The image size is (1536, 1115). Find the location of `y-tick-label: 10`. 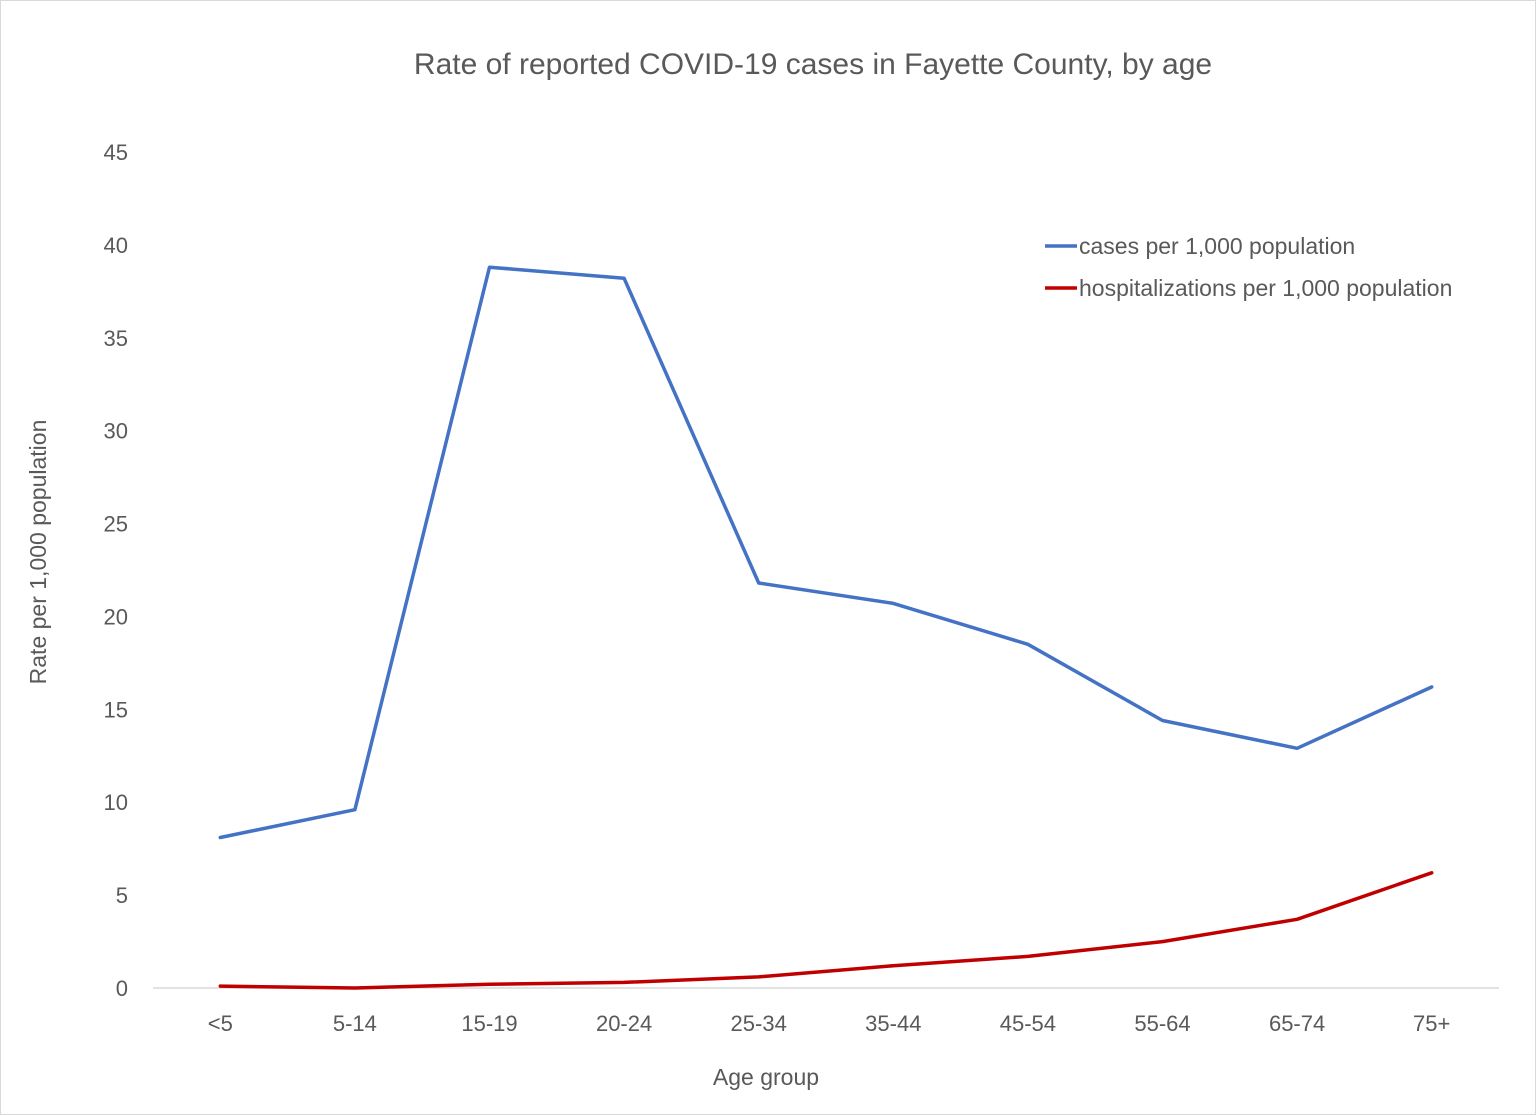

y-tick-label: 10 is located at coordinates (116, 802).